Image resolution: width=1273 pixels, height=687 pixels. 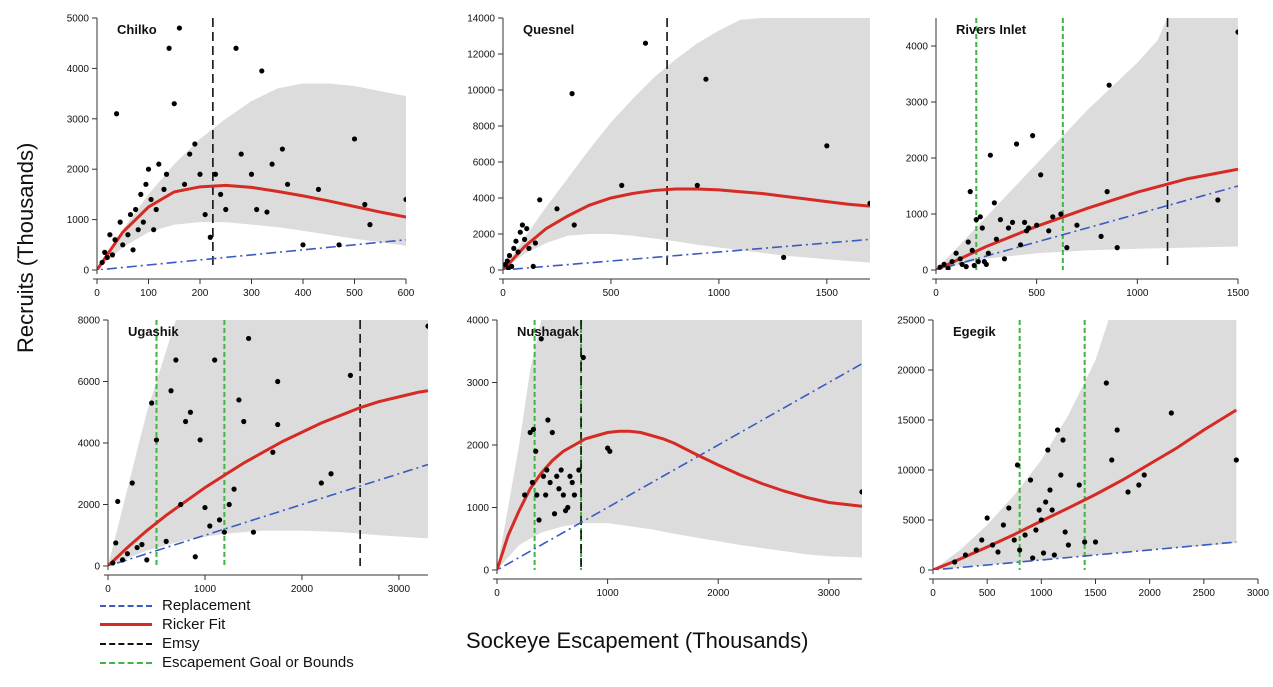 What do you see at coordinates (548, 331) in the screenshot?
I see `panel-title: Nushagak` at bounding box center [548, 331].